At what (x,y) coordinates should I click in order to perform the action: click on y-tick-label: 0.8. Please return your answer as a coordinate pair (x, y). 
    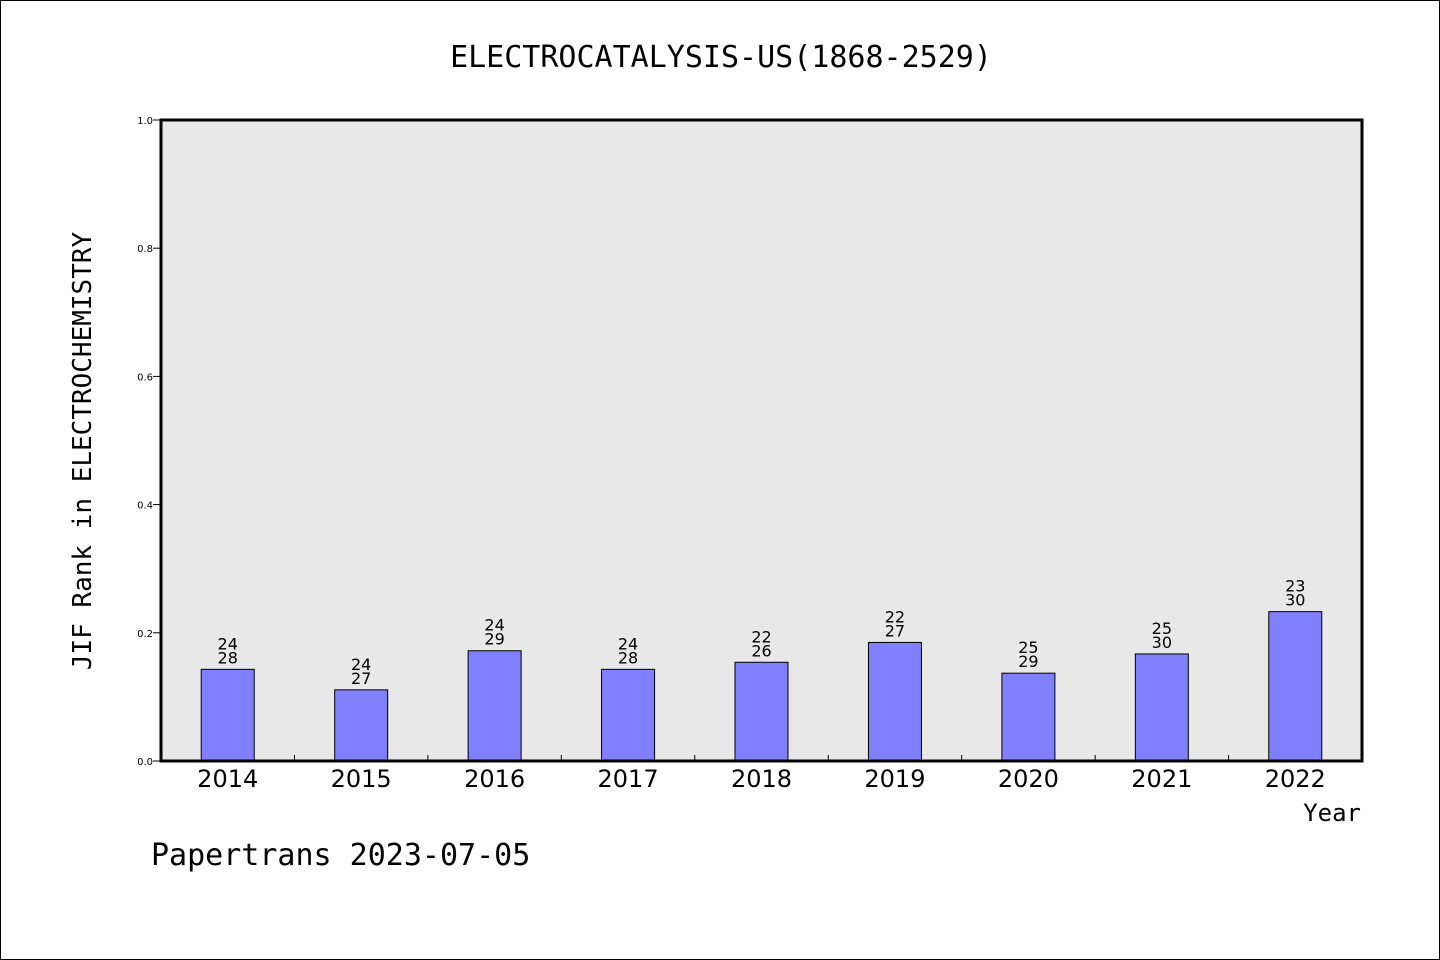
    Looking at the image, I should click on (145, 249).